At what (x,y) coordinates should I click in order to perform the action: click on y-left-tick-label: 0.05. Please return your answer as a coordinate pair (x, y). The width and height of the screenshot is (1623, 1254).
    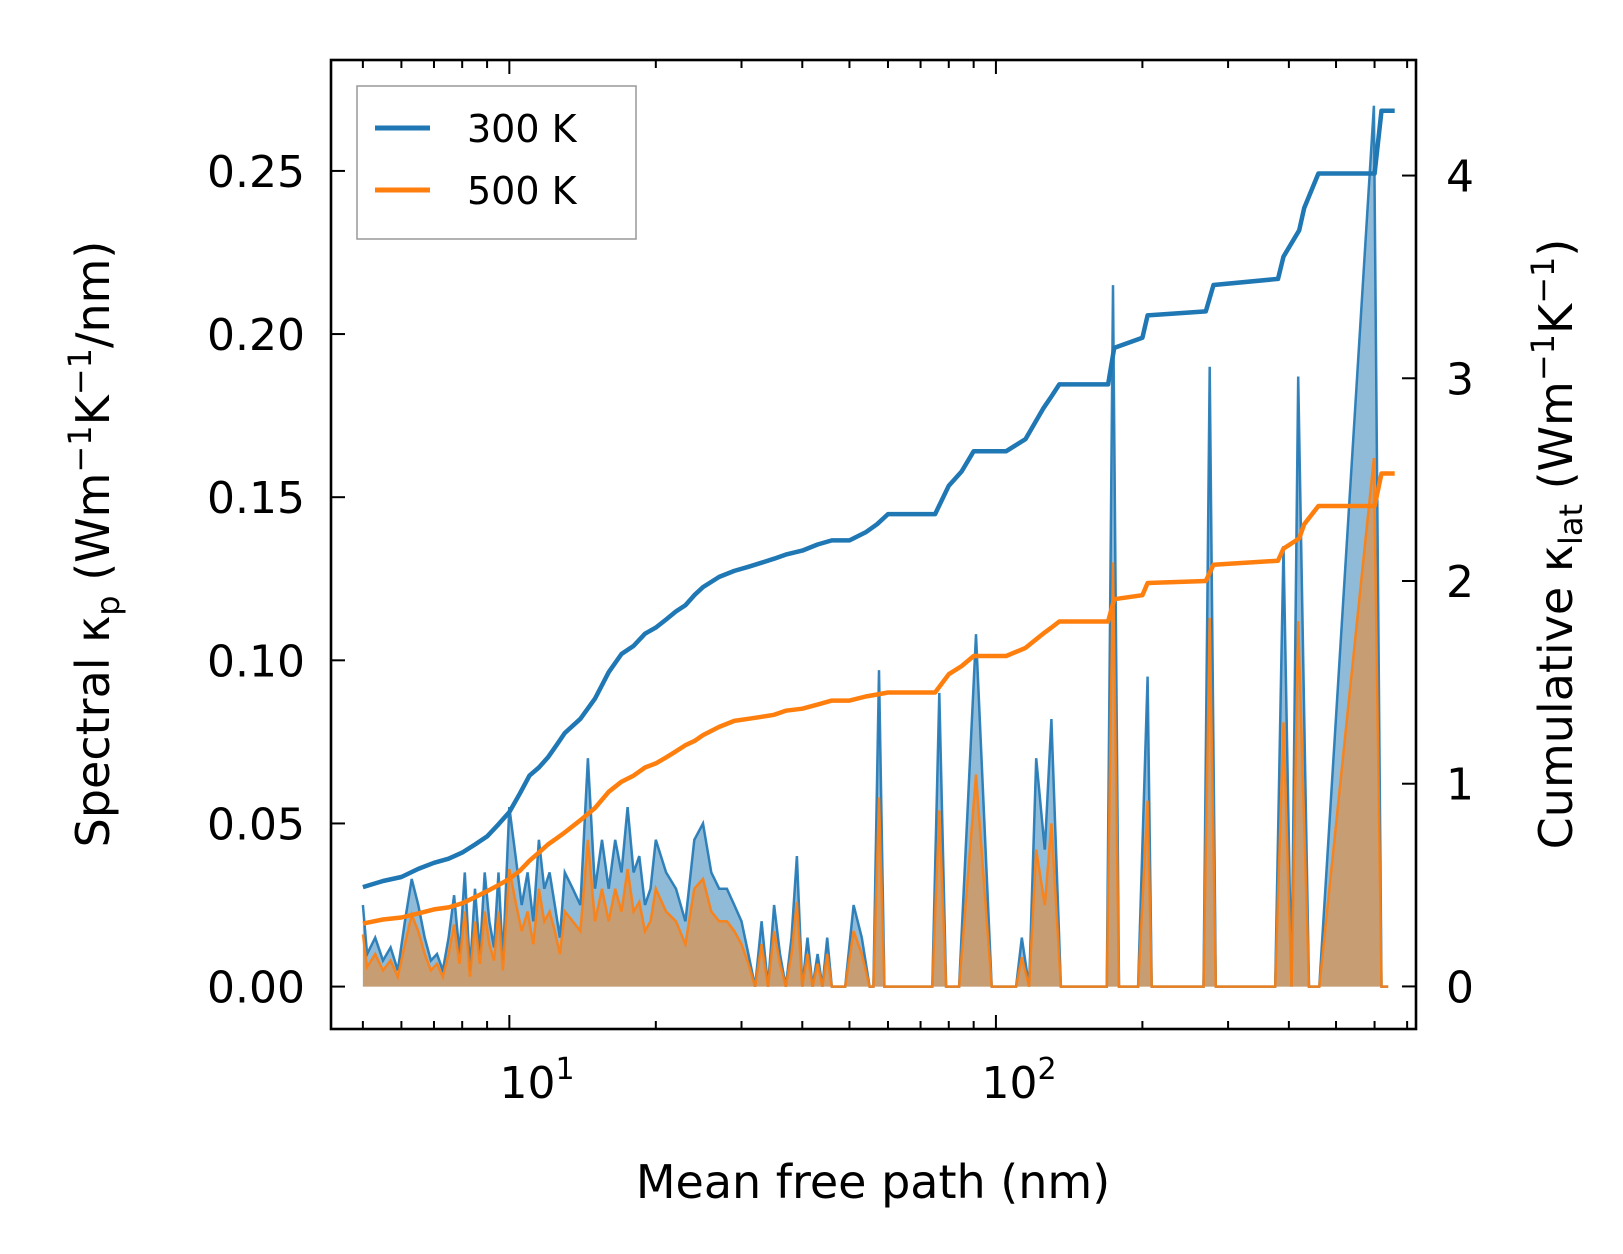
    Looking at the image, I should click on (256, 824).